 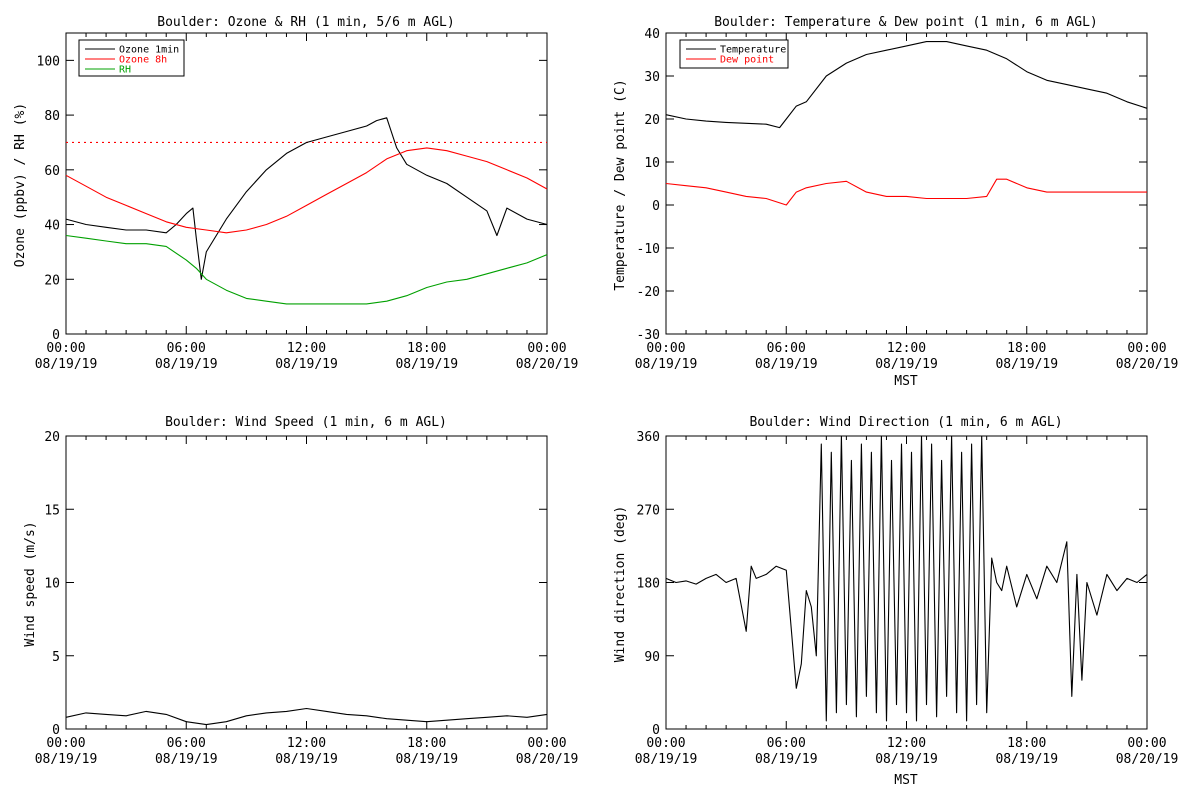 What do you see at coordinates (305, 22) in the screenshot?
I see `chart-title: Boulder: Ozone & RH (1 min, 5/6 m AGL)` at bounding box center [305, 22].